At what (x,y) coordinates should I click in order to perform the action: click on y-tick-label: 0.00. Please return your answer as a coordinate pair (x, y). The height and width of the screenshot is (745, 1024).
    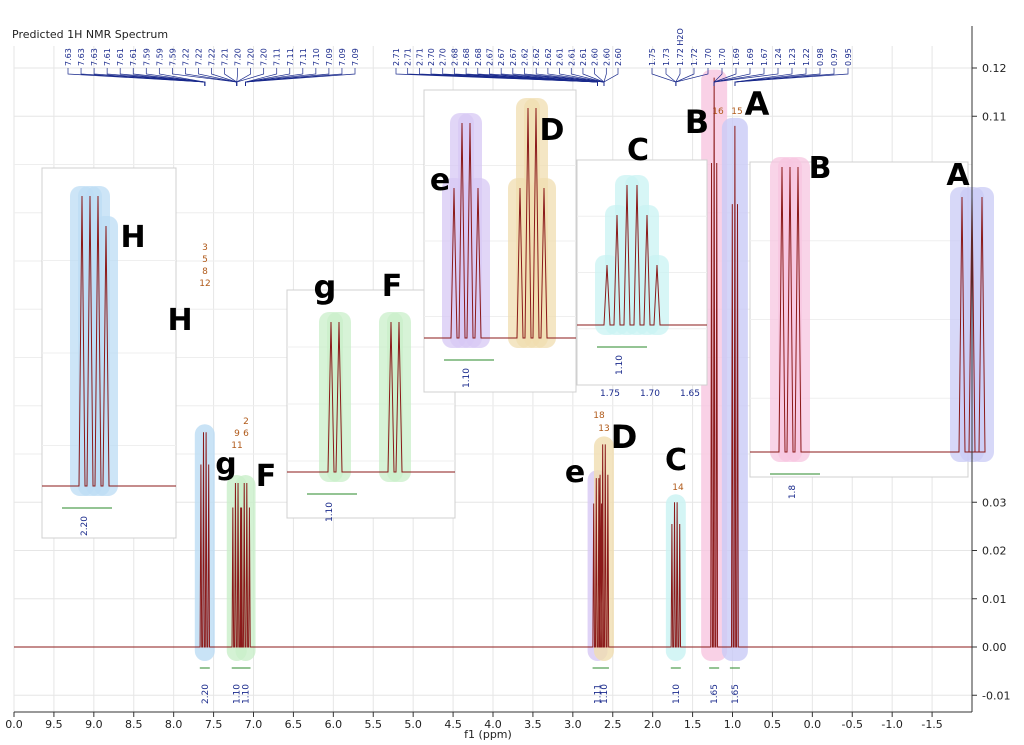
    Looking at the image, I should click on (994, 647).